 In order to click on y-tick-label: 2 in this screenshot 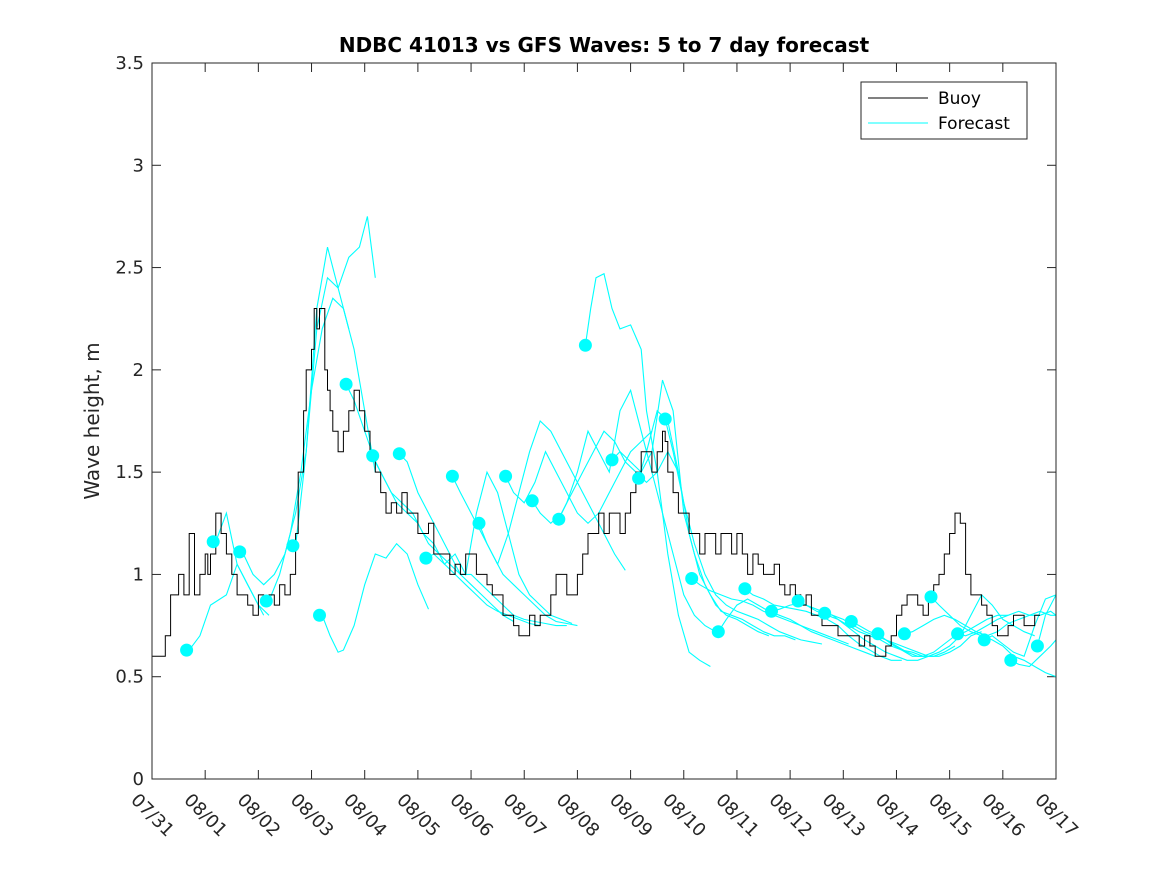, I will do `click(138, 370)`.